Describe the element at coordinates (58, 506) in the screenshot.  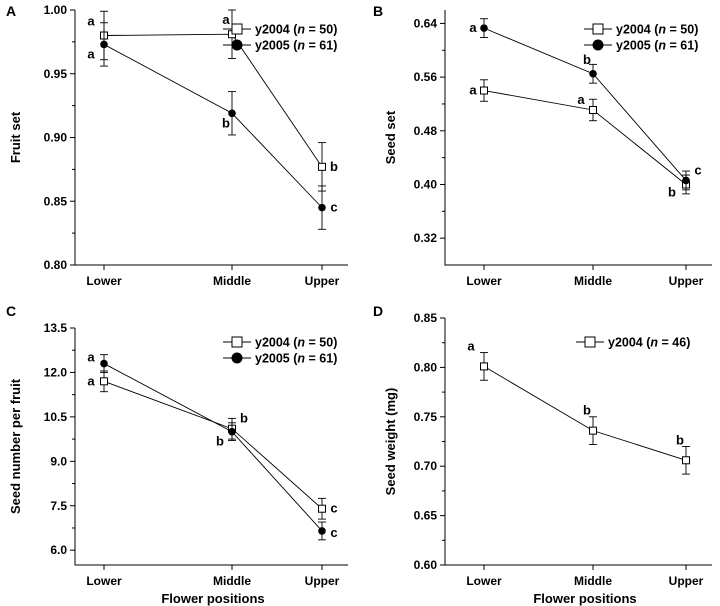
I see `y-tick-label: 7.5` at that location.